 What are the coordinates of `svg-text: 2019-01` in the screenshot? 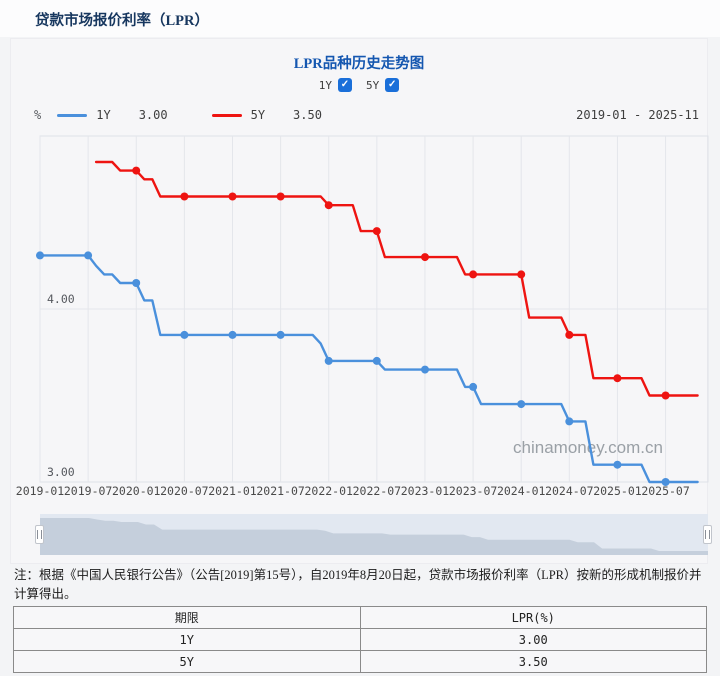 It's located at (40, 491).